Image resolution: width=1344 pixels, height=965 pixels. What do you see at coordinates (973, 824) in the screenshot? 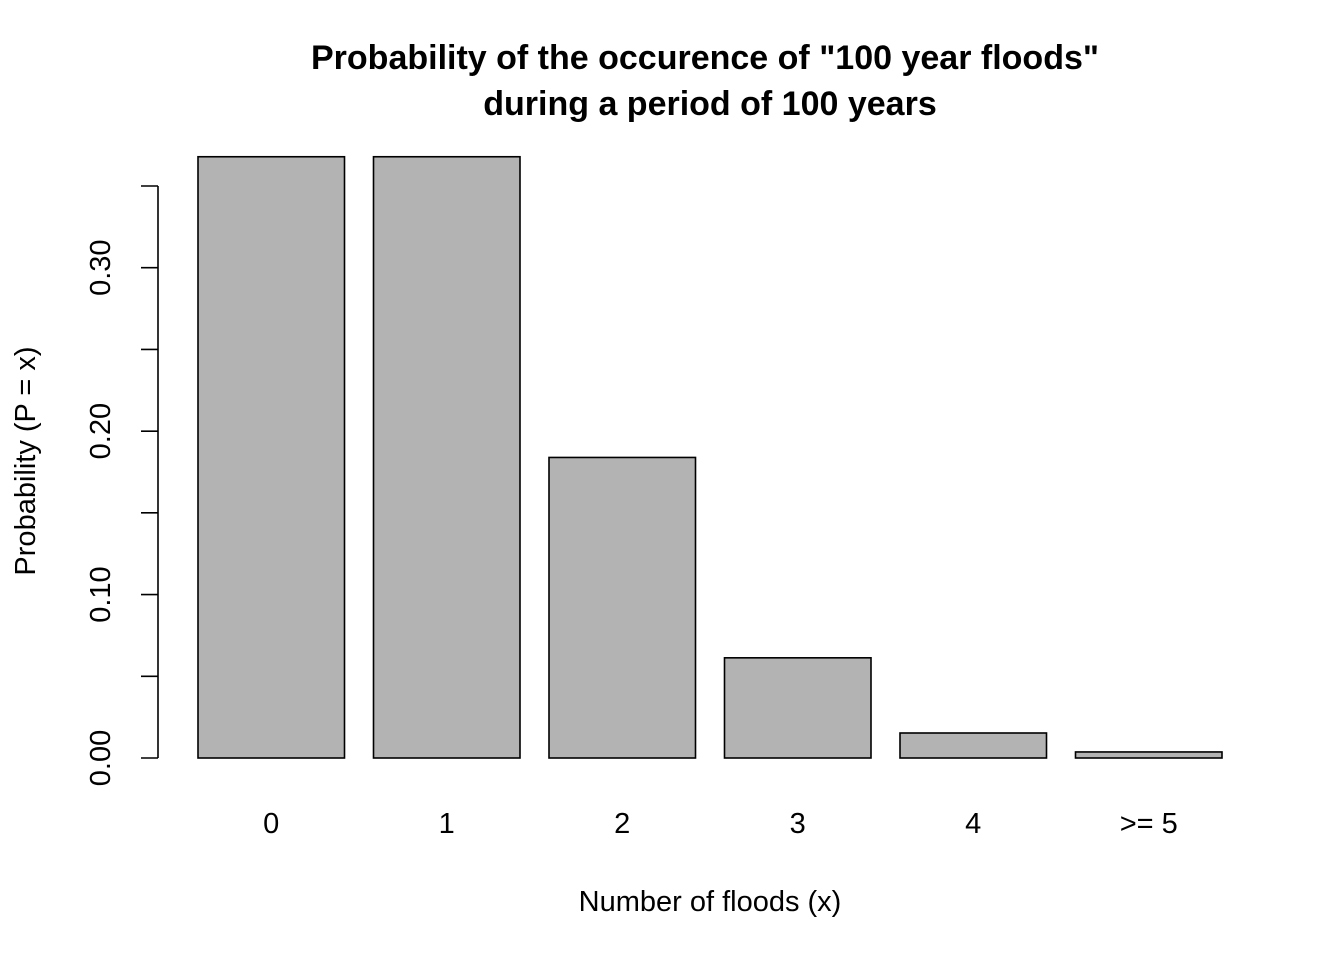
I see `x-tick-label: 4` at bounding box center [973, 824].